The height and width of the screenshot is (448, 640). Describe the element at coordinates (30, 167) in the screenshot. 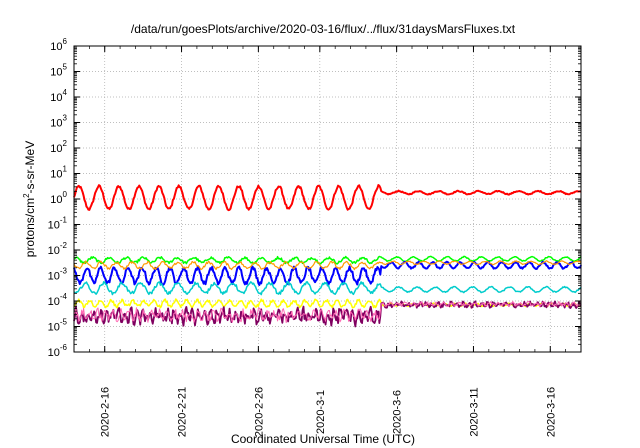

I see `y-axis-label-rest: -s-sr-MeV` at that location.